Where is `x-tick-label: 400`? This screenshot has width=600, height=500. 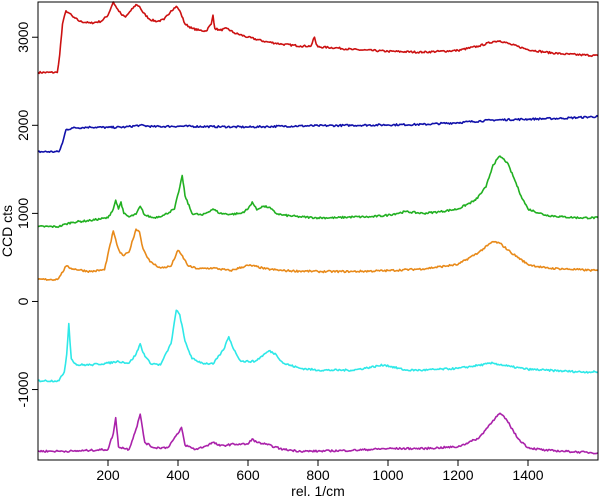
x-tick-label: 400 is located at coordinates (178, 475).